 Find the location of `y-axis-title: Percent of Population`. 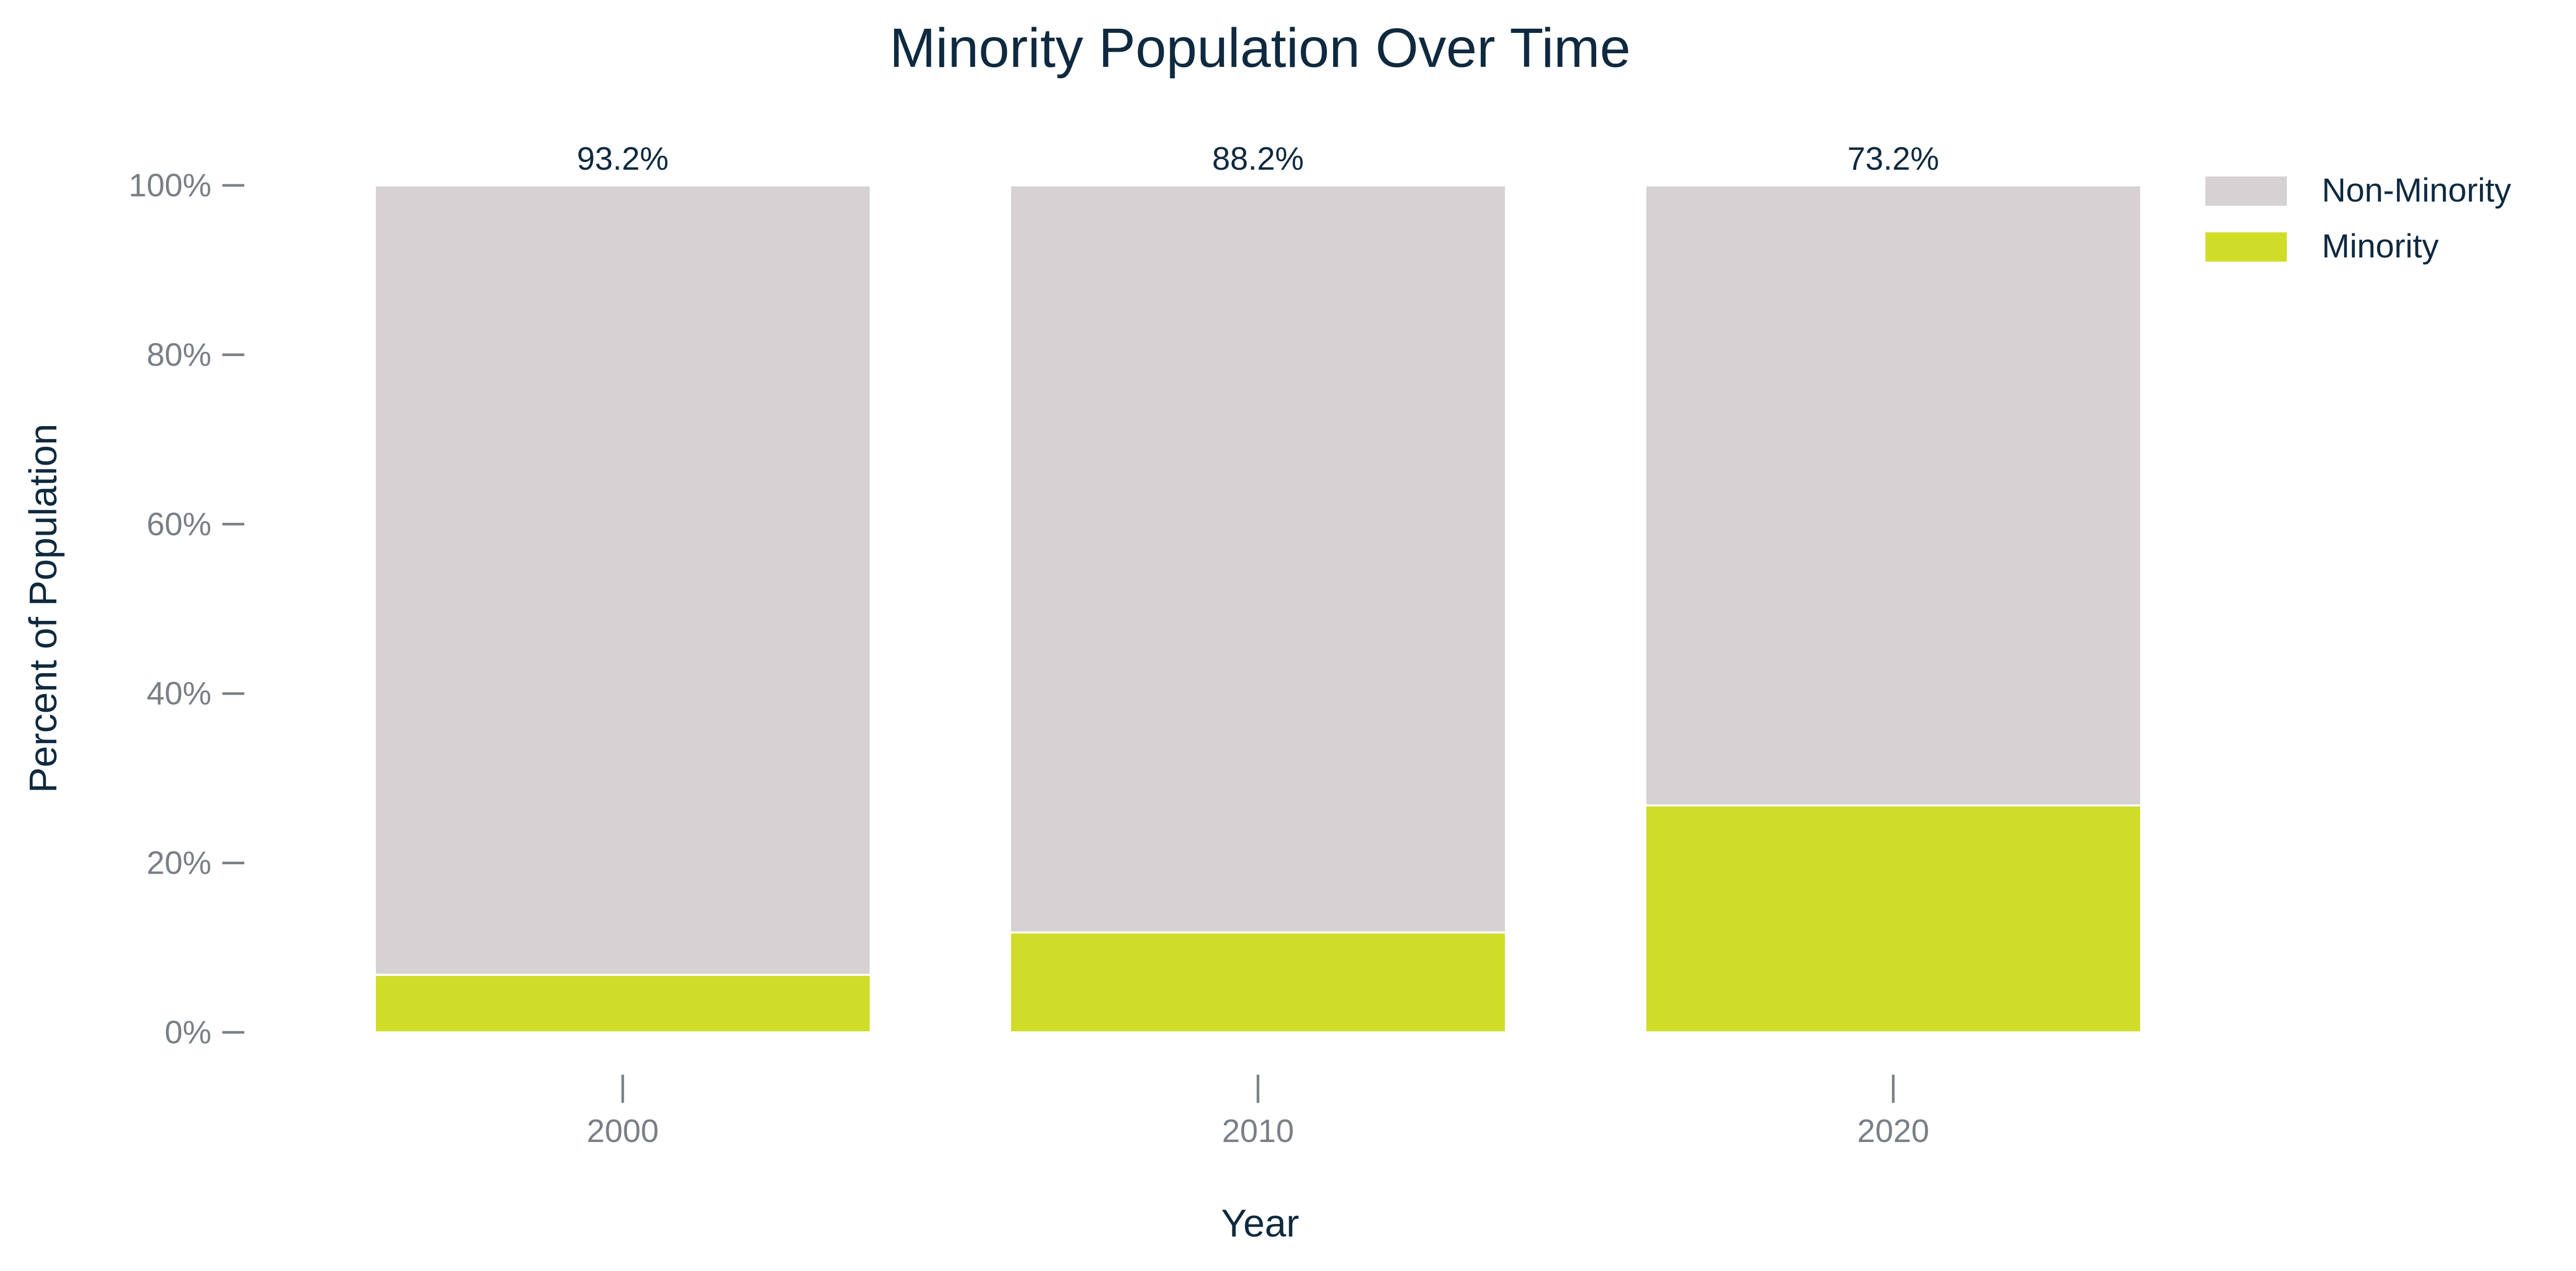

y-axis-title: Percent of Population is located at coordinates (43, 608).